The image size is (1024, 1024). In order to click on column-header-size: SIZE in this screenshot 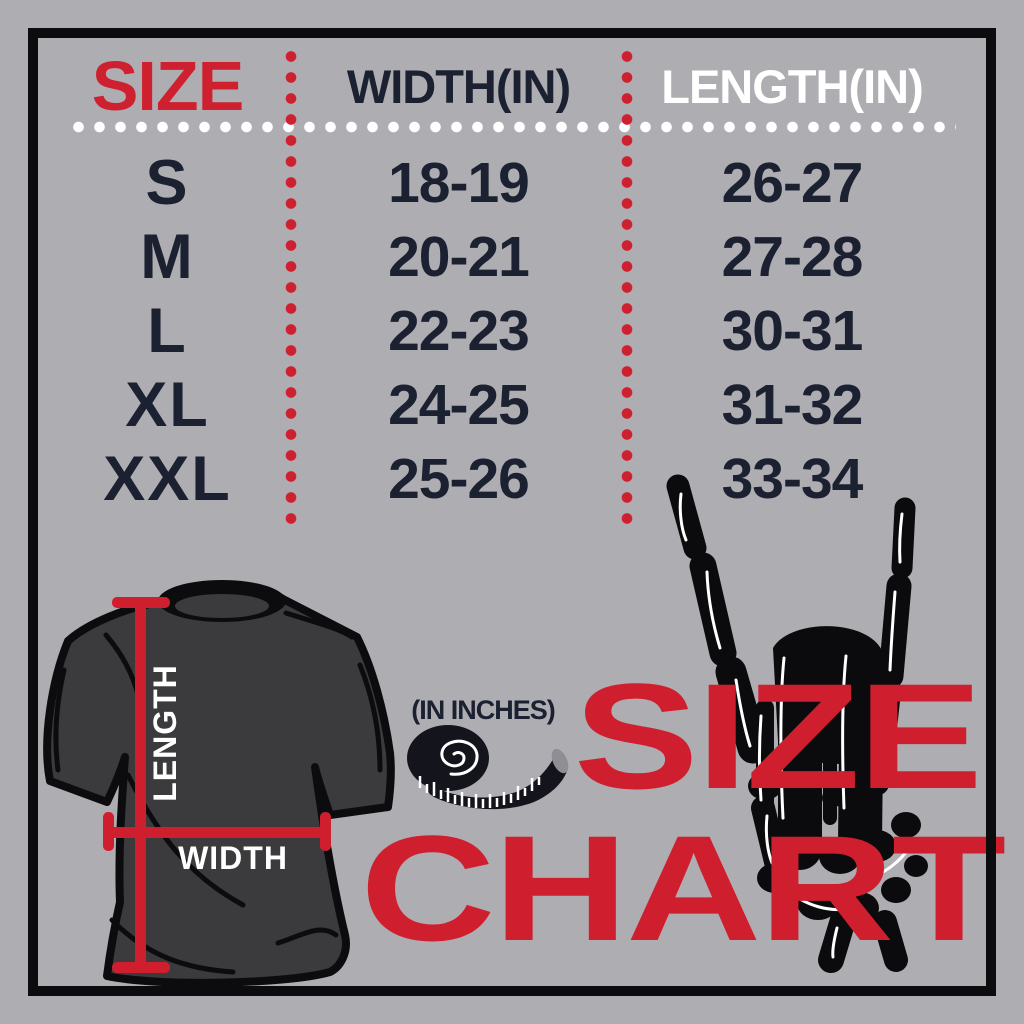, I will do `click(168, 86)`.